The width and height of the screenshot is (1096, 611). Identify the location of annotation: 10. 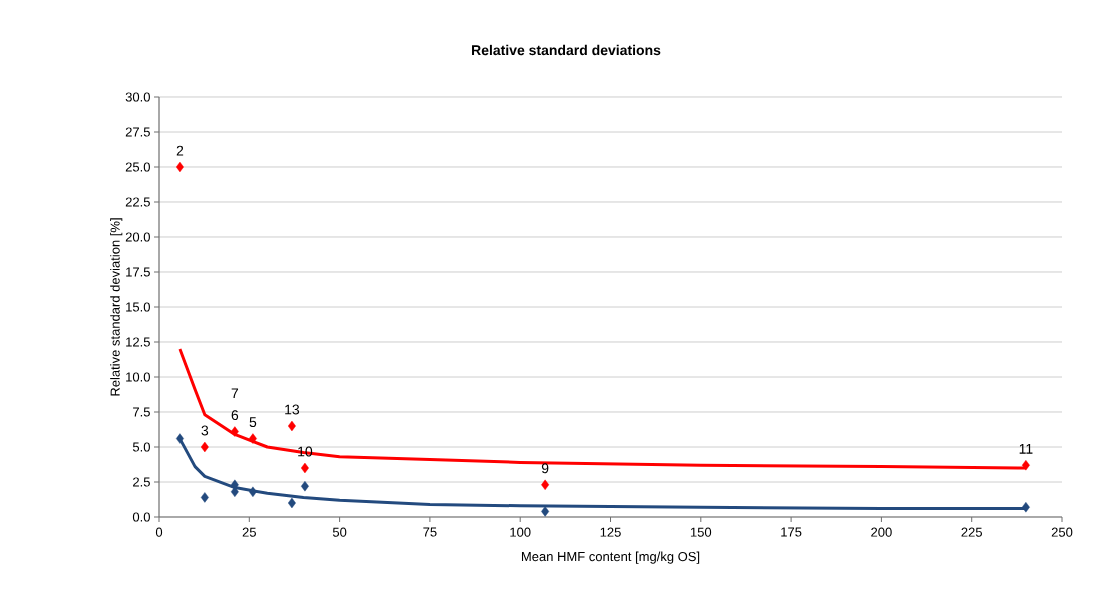
(305, 451).